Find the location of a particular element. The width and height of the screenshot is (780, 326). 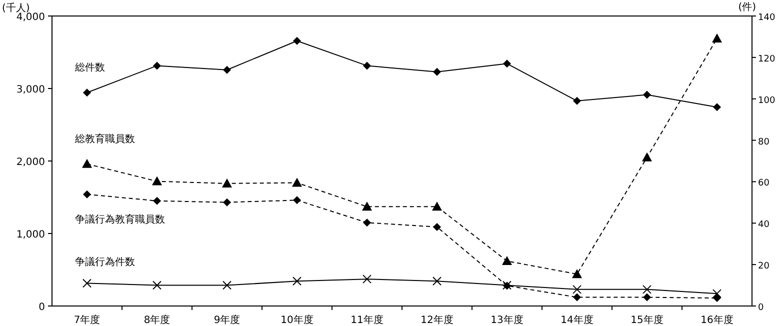

x-tick-label: 13年度 is located at coordinates (507, 320).